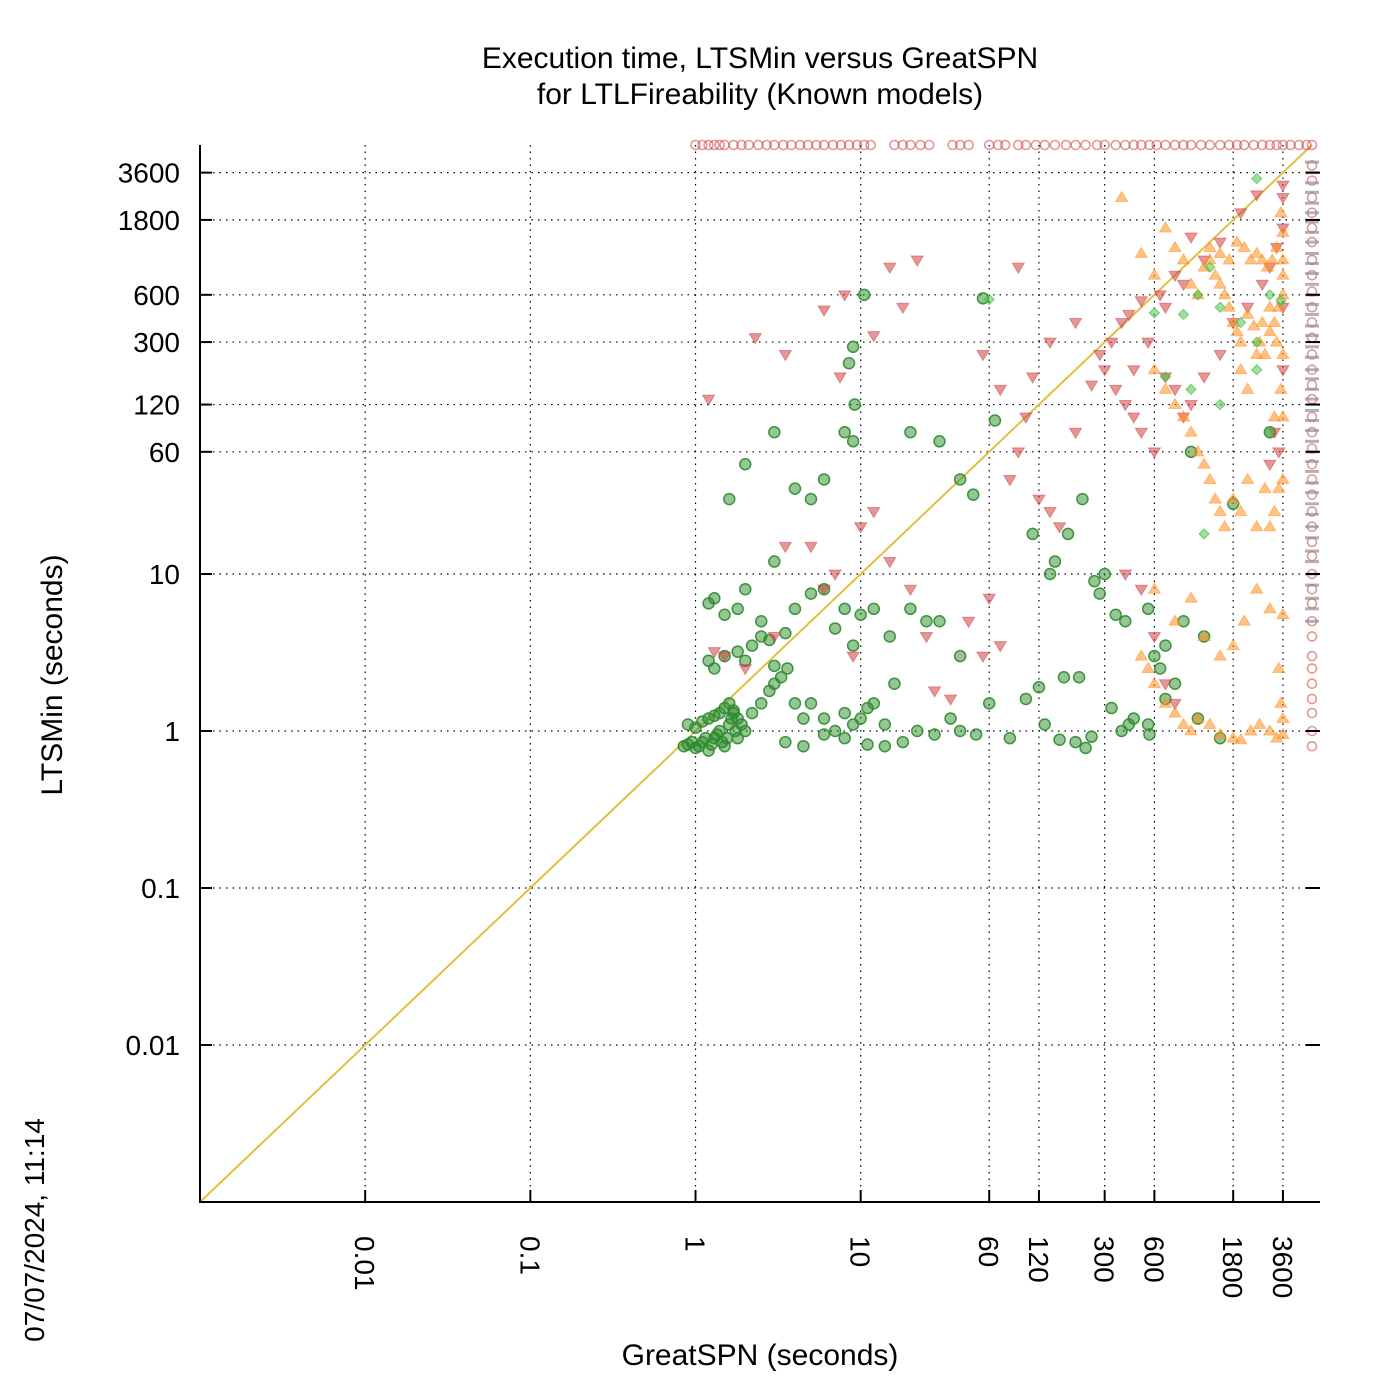 This screenshot has height=1382, width=1382. Describe the element at coordinates (695, 1244) in the screenshot. I see `x-tick-label: 1` at that location.